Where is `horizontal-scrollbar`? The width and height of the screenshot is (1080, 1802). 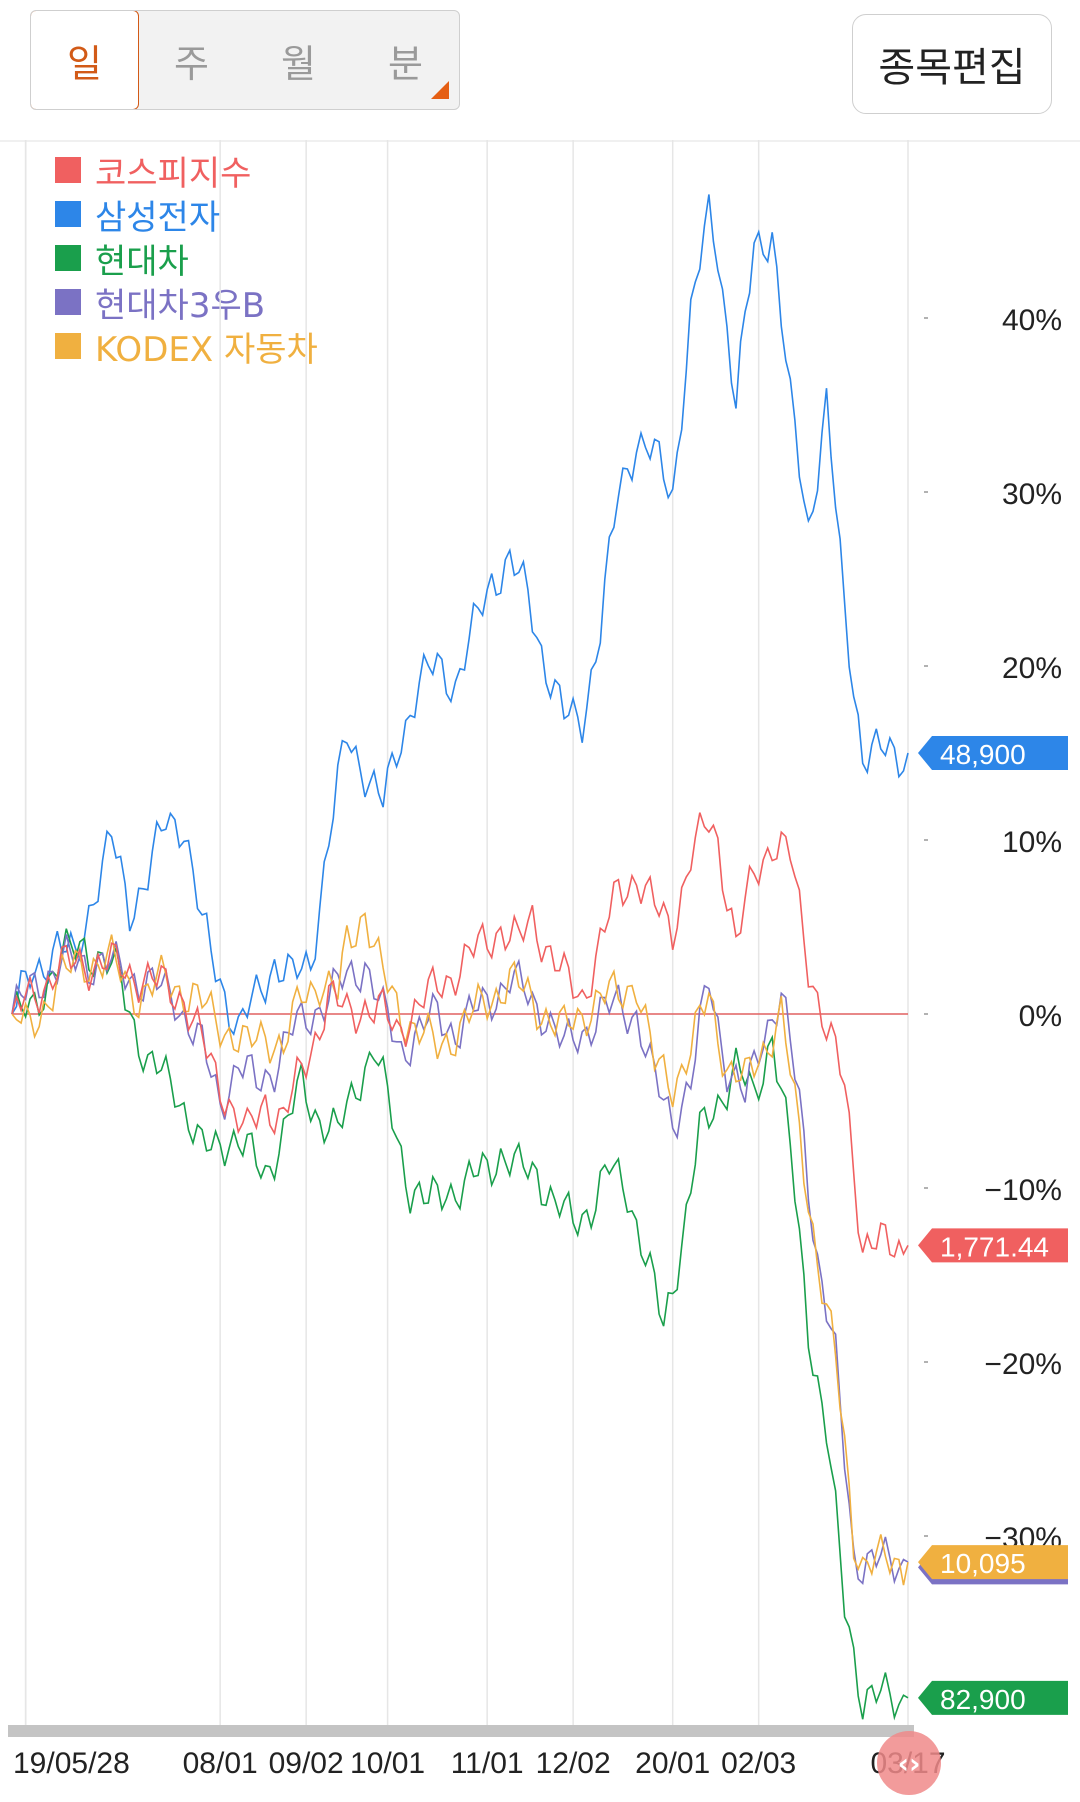
horizontal-scrollbar is located at coordinates (461, 1731).